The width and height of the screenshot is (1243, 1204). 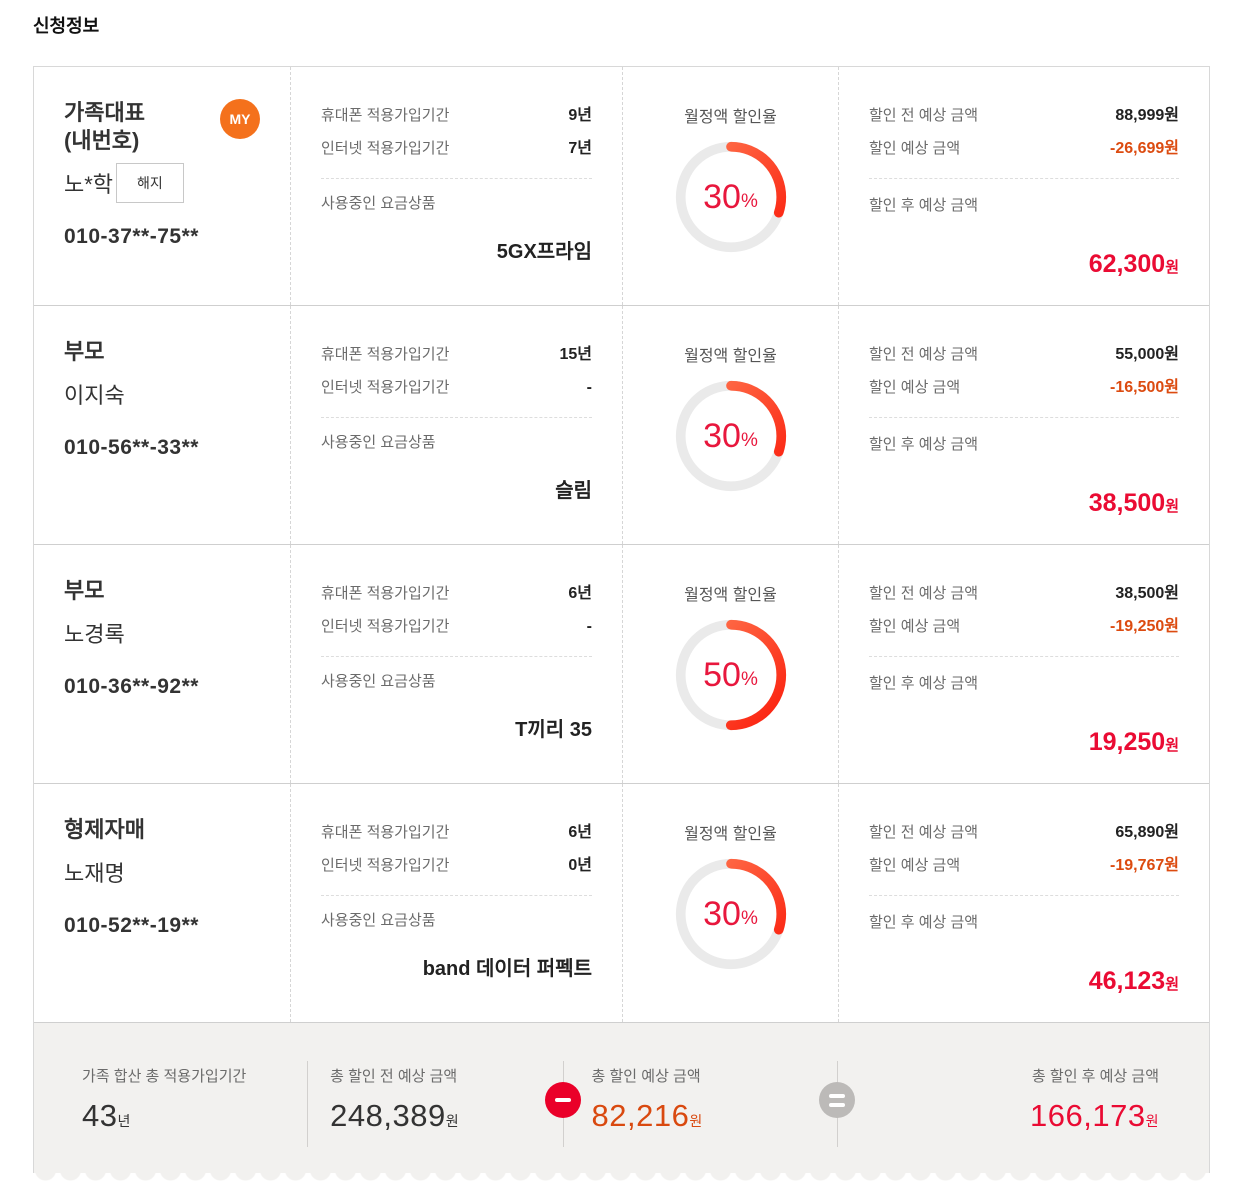 I want to click on discount-amount-value: -19,767원, so click(x=1144, y=865).